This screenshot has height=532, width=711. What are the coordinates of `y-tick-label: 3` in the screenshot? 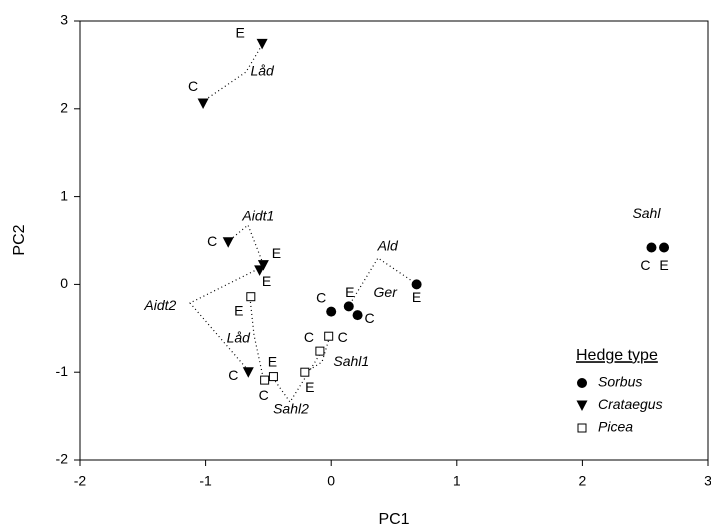 It's located at (64, 20).